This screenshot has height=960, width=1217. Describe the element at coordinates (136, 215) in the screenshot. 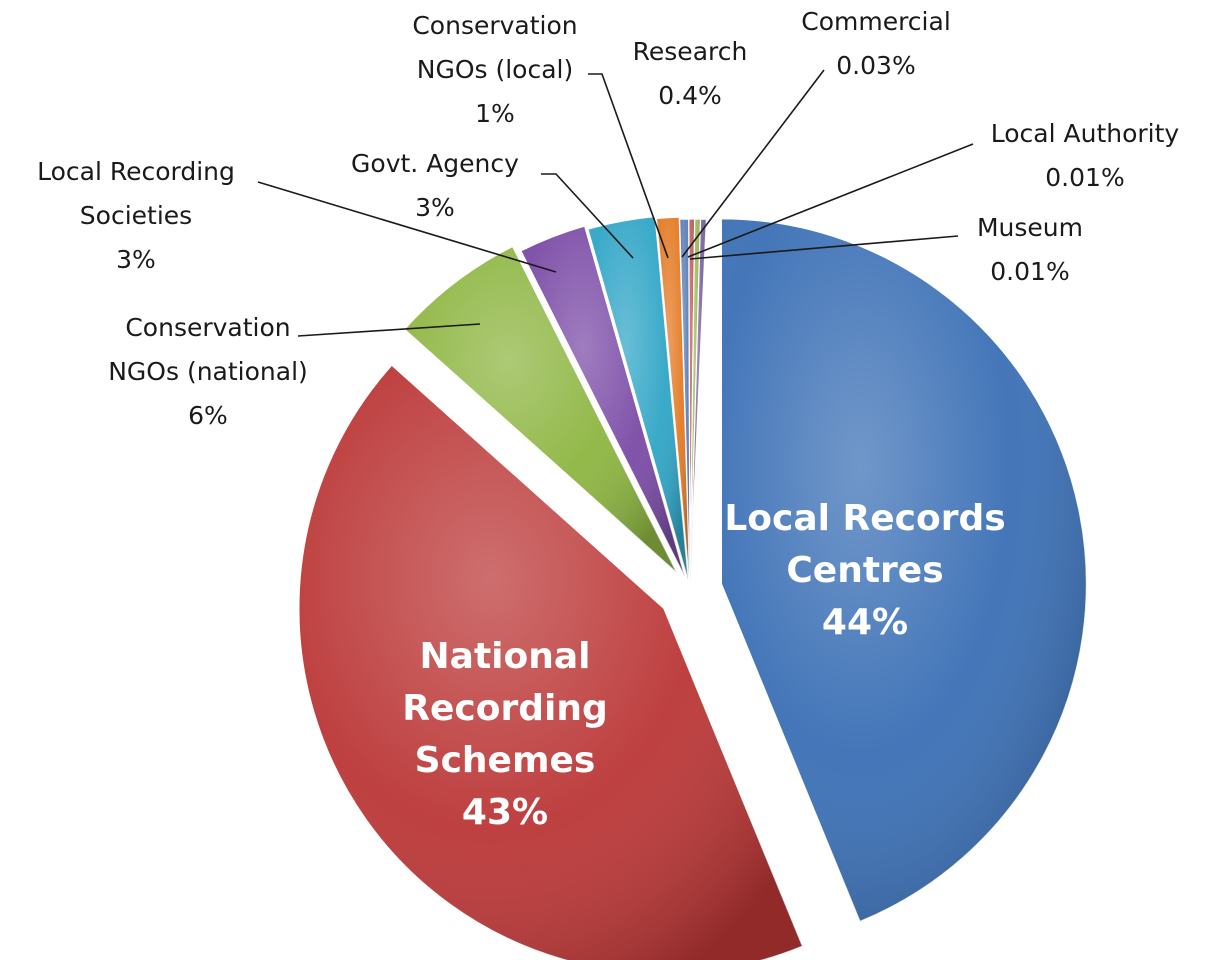

I see `label-local-recording-societies: Local Recording Societies 3%` at that location.